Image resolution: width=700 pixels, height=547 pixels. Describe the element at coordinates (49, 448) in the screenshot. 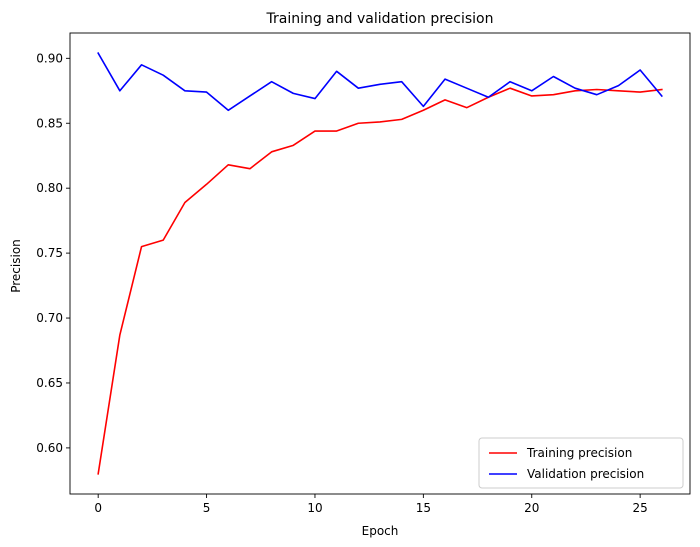

I see `y-tick-label: 0.60` at that location.